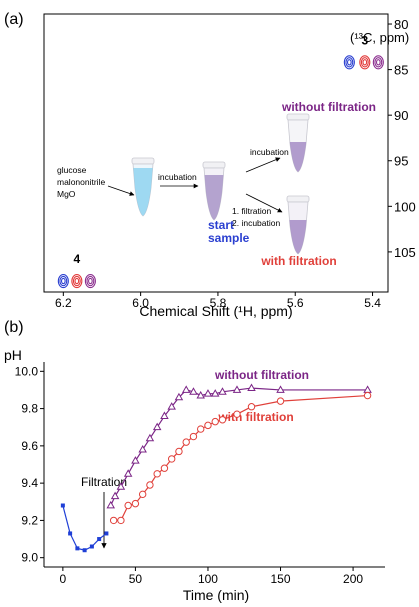 Image resolution: width=419 pixels, height=607 pixels. I want to click on annotation: 1. filtration, so click(251, 211).